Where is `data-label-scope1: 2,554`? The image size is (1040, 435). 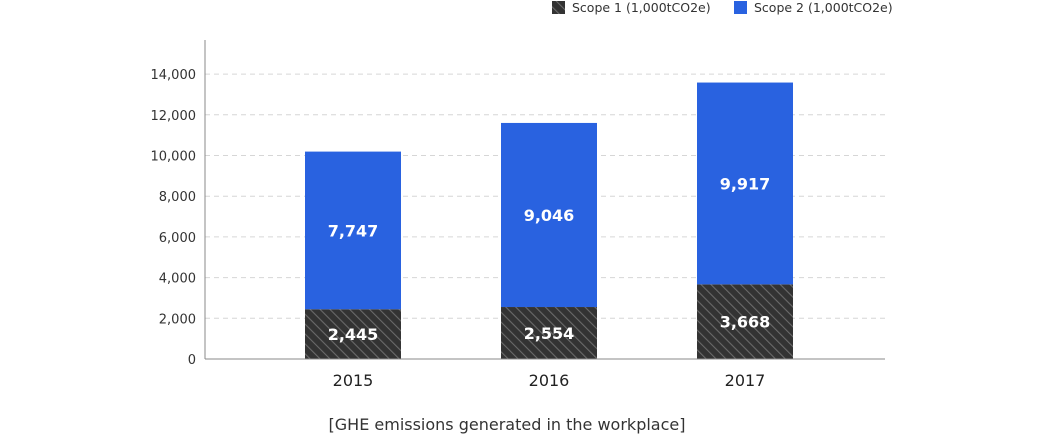
data-label-scope1: 2,554 is located at coordinates (549, 333).